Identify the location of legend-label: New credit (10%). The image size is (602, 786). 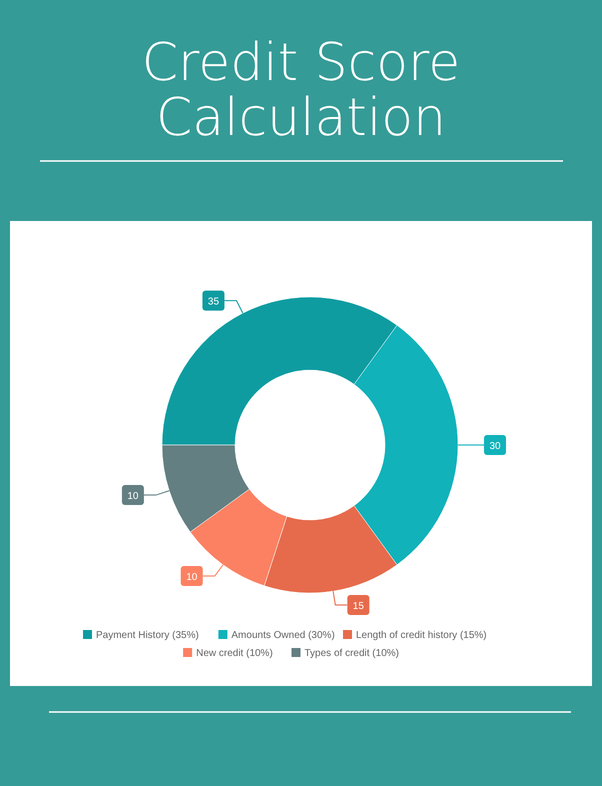
(234, 653).